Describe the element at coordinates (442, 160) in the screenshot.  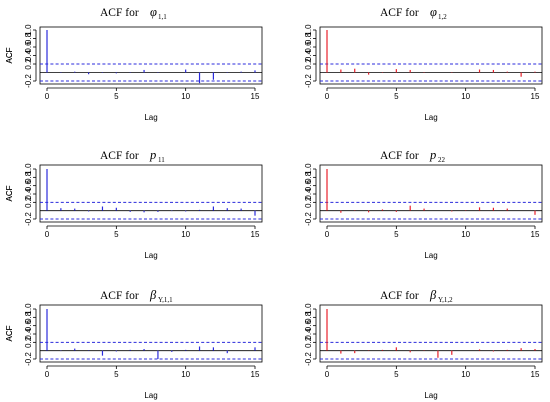
I see `panel-title-subscript: 22` at that location.